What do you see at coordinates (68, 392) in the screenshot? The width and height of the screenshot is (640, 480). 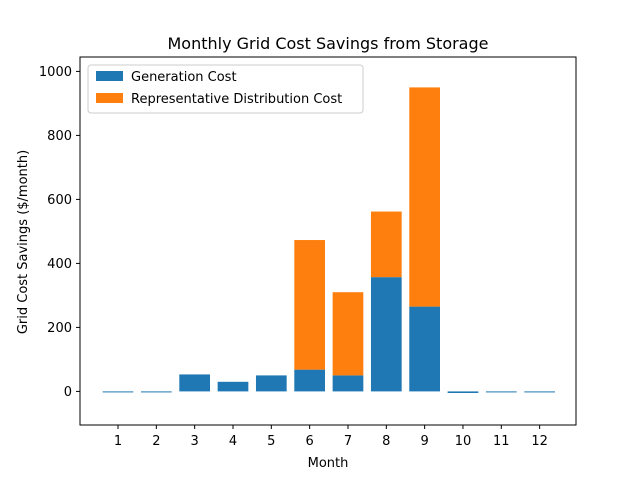 I see `y-tick-label: 0` at bounding box center [68, 392].